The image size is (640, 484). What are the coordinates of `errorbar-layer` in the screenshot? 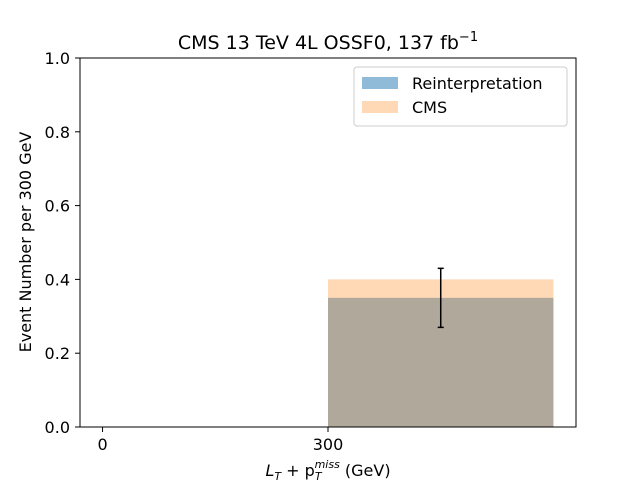 It's located at (440, 298).